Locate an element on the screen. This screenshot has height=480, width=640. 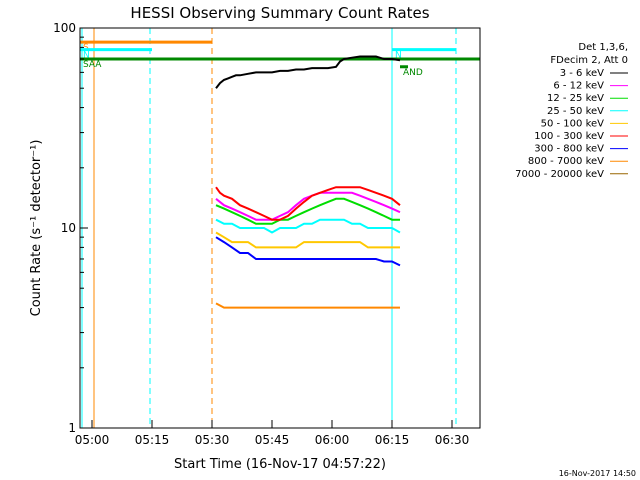
flag-label-2: SAA is located at coordinates (92, 65).